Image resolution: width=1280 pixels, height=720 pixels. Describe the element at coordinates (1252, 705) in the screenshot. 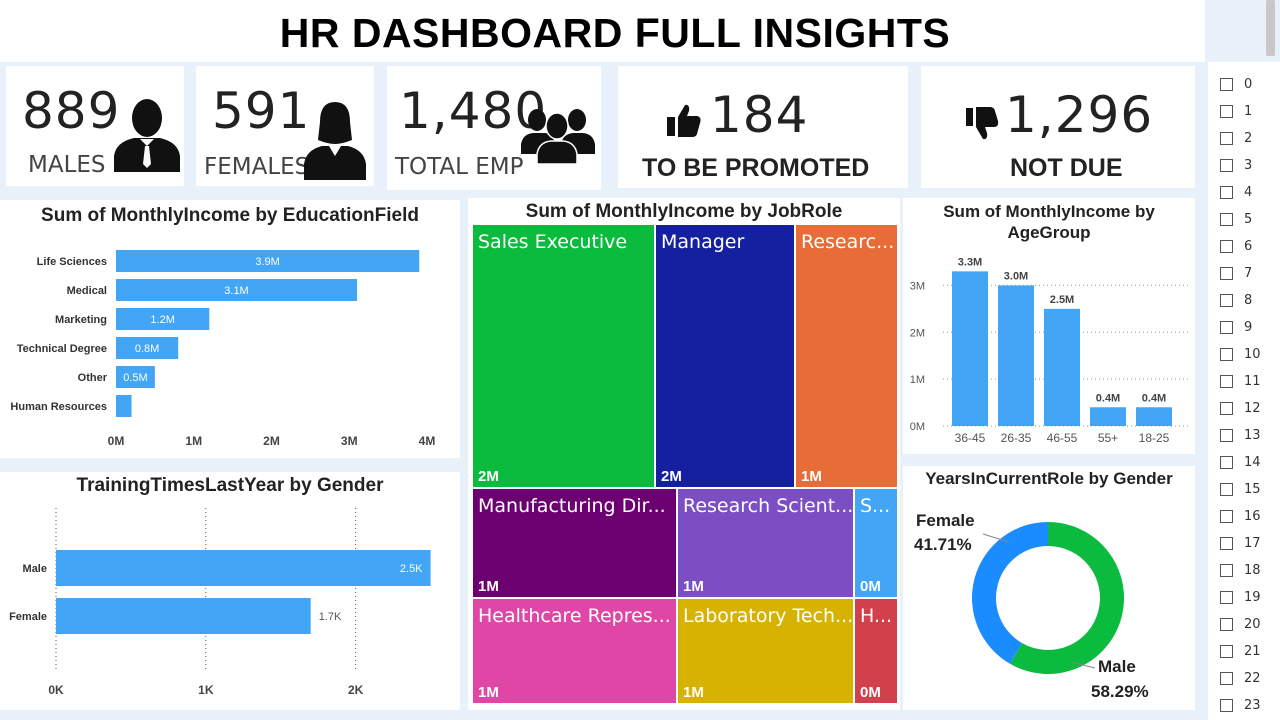

I see `slicer-item-label: 23` at that location.